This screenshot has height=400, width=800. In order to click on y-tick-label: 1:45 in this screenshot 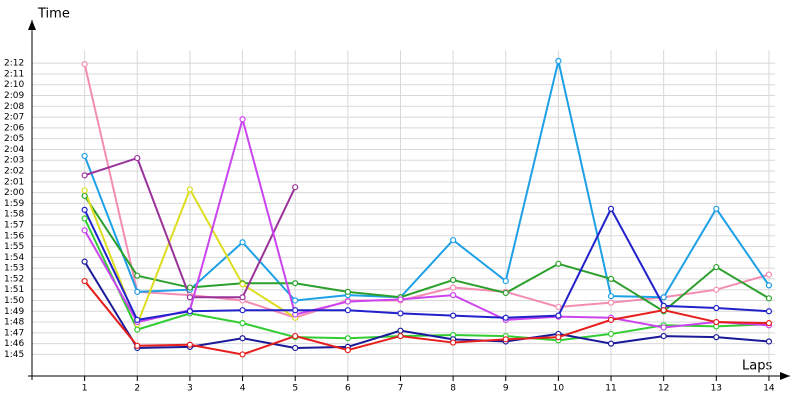, I will do `click(14, 355)`.